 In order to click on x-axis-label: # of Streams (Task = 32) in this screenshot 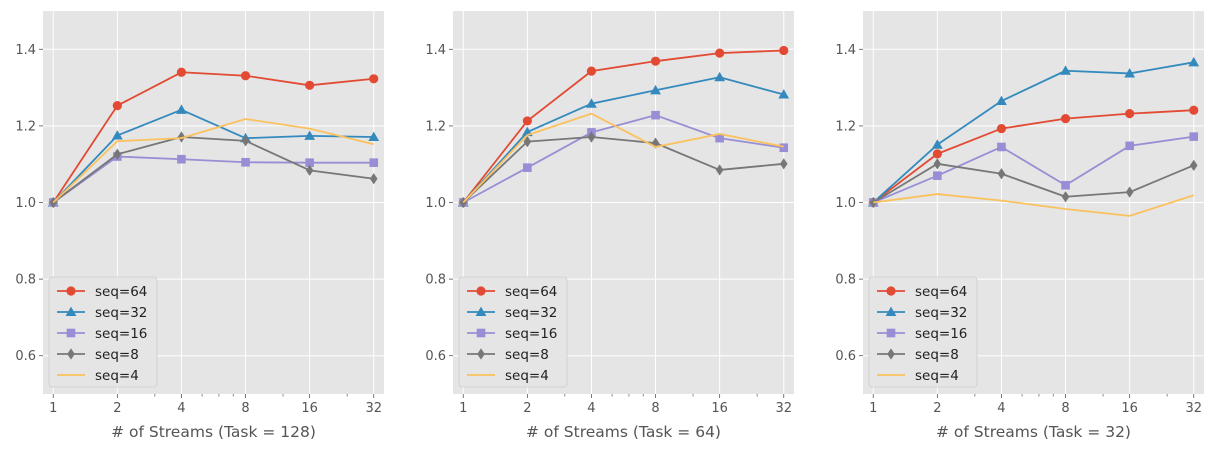, I will do `click(1033, 432)`.